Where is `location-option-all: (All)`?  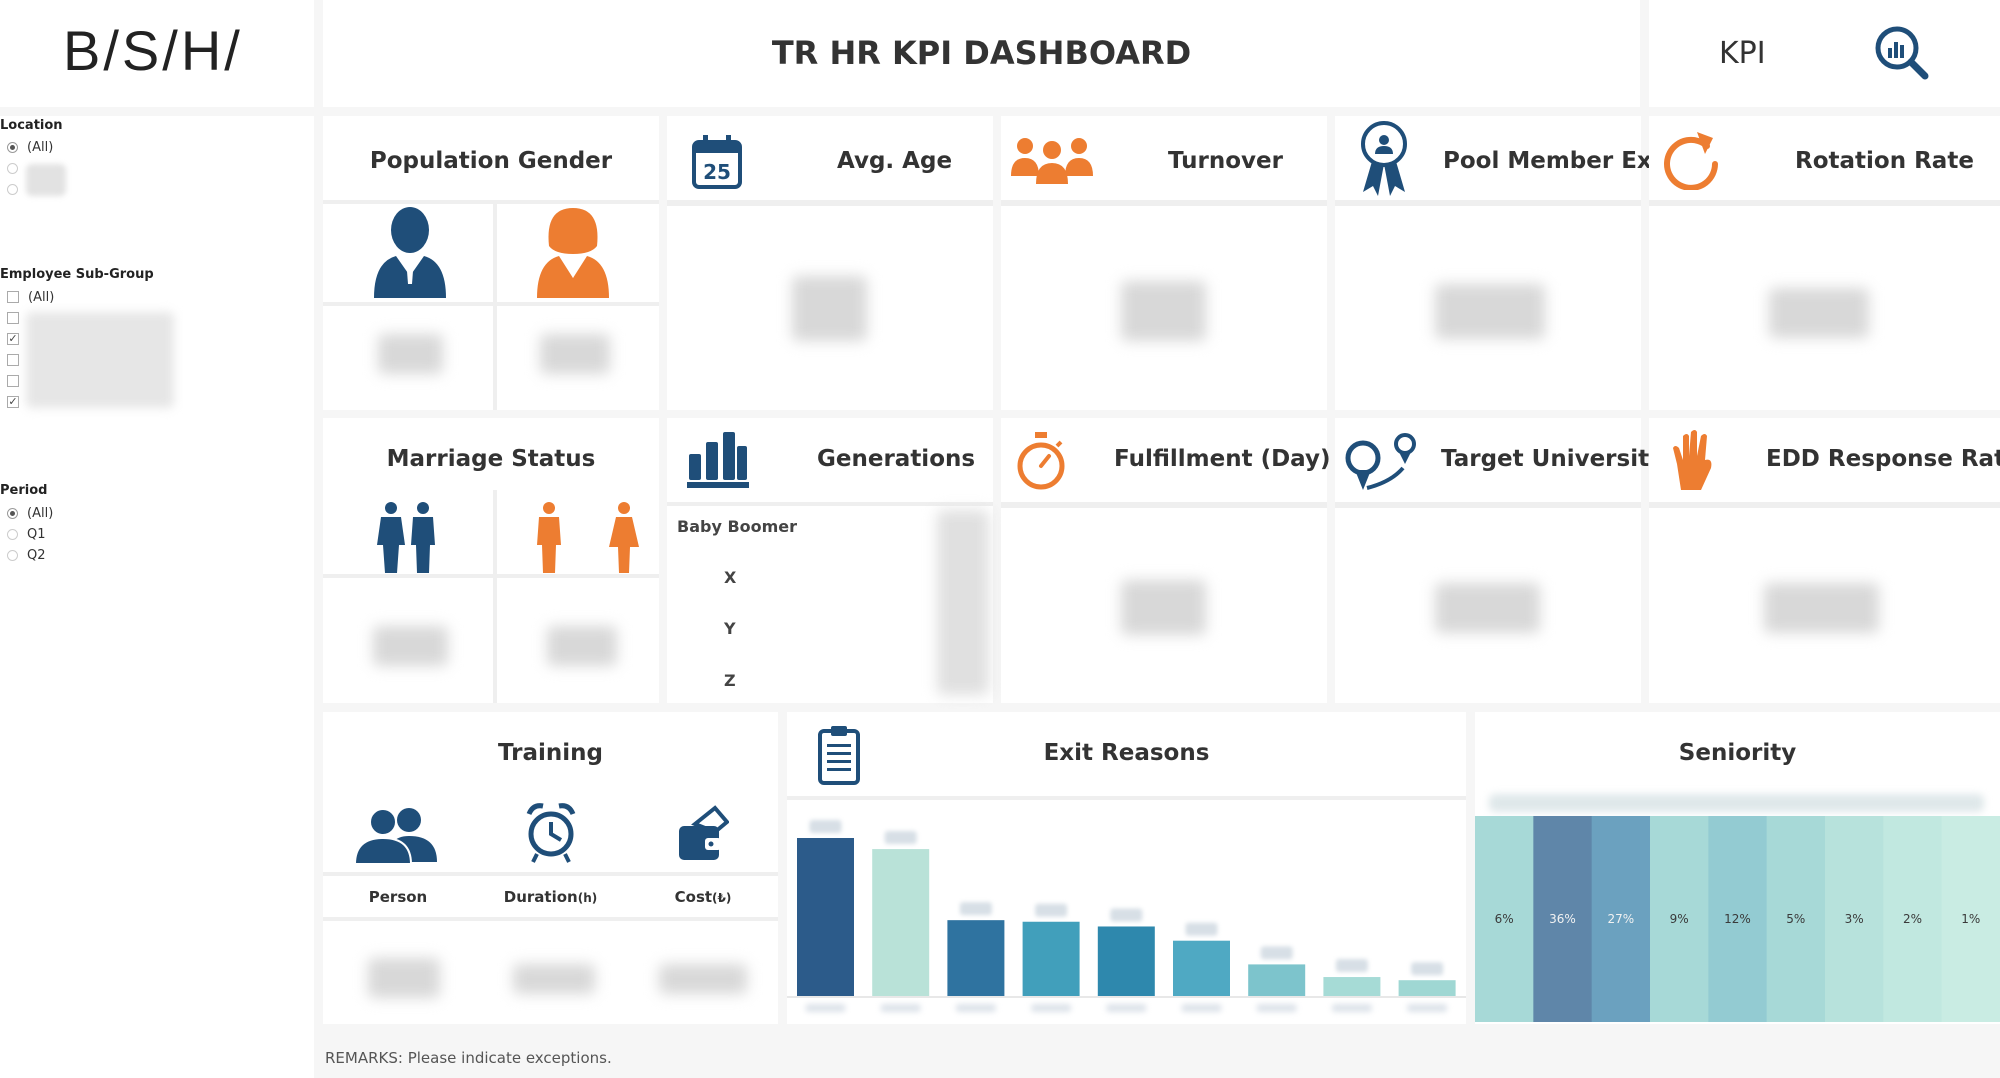 location-option-all: (All) is located at coordinates (30, 147).